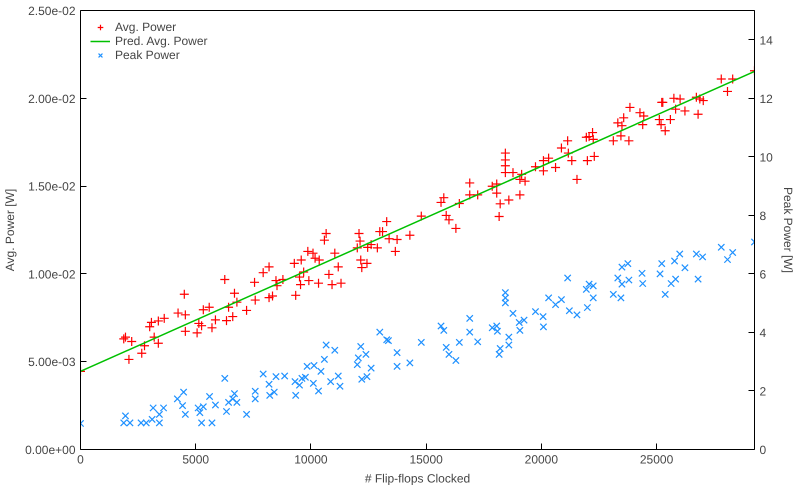  What do you see at coordinates (196, 459) in the screenshot?
I see `x-tick-label: 5000` at bounding box center [196, 459].